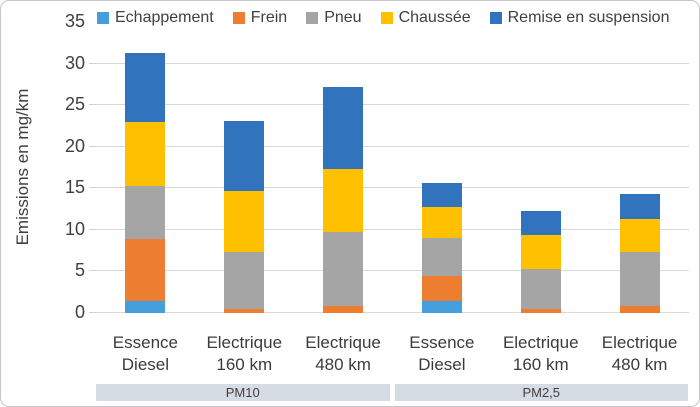 Image resolution: width=700 pixels, height=407 pixels. I want to click on x-axis-label-3: Electrique 480 km, so click(343, 354).